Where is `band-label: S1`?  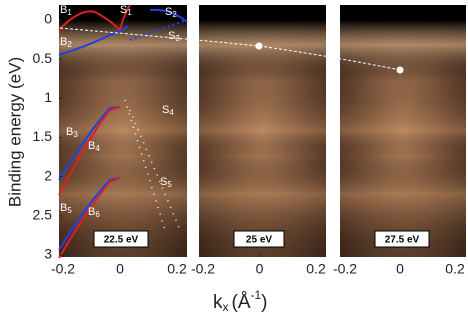 band-label: S1 is located at coordinates (126, 10).